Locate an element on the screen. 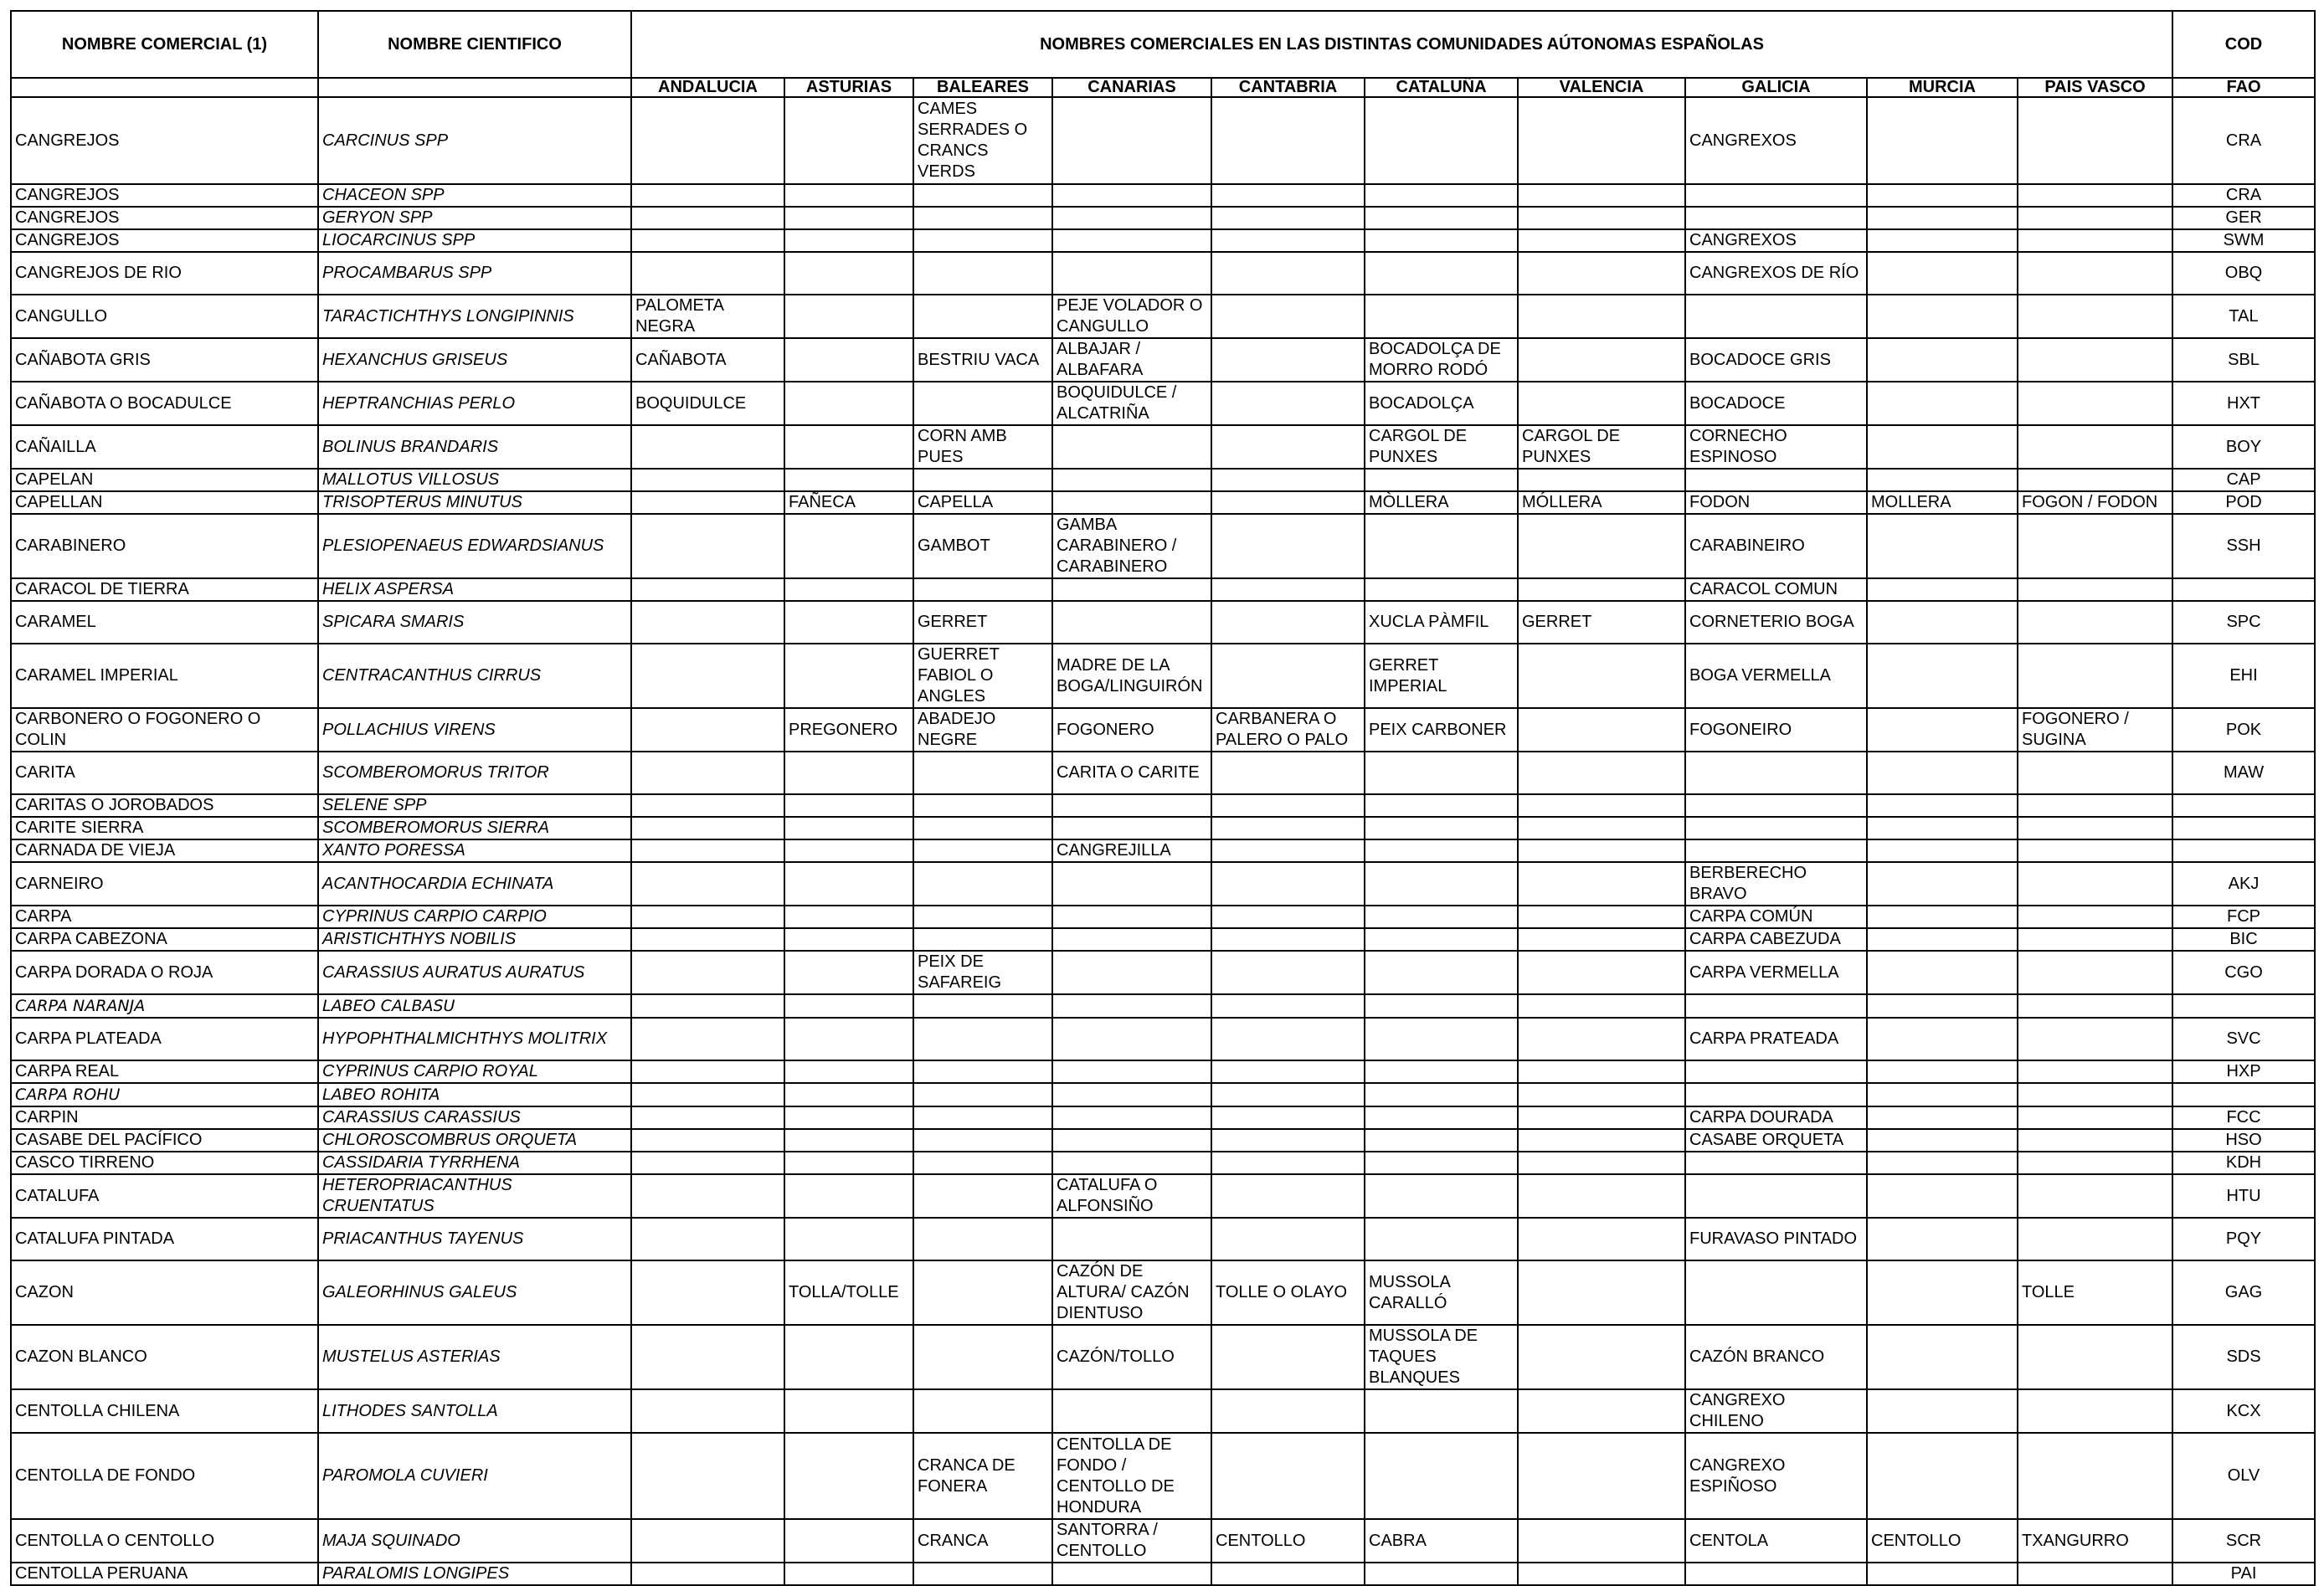 This screenshot has height=1586, width=2324. cell-scientific-name: GALEORHINUS GALEUS is located at coordinates (474, 1293).